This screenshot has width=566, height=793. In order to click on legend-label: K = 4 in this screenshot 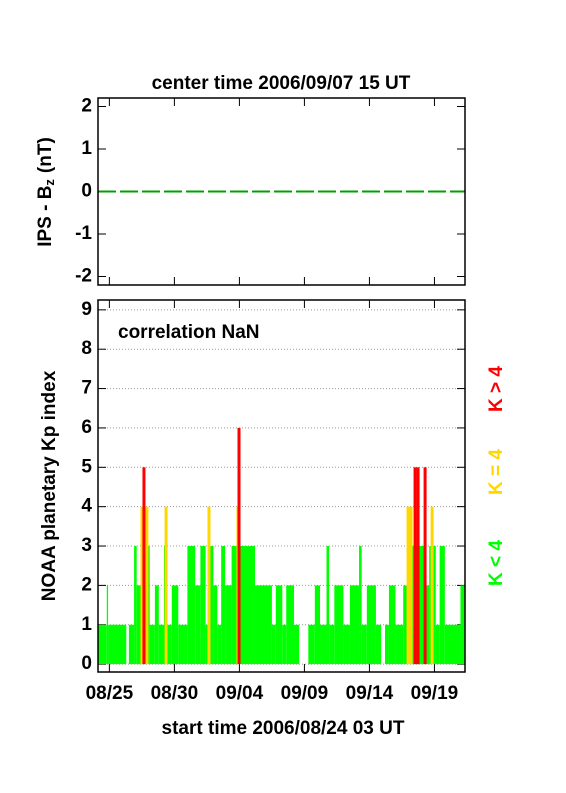, I will do `click(496, 472)`.